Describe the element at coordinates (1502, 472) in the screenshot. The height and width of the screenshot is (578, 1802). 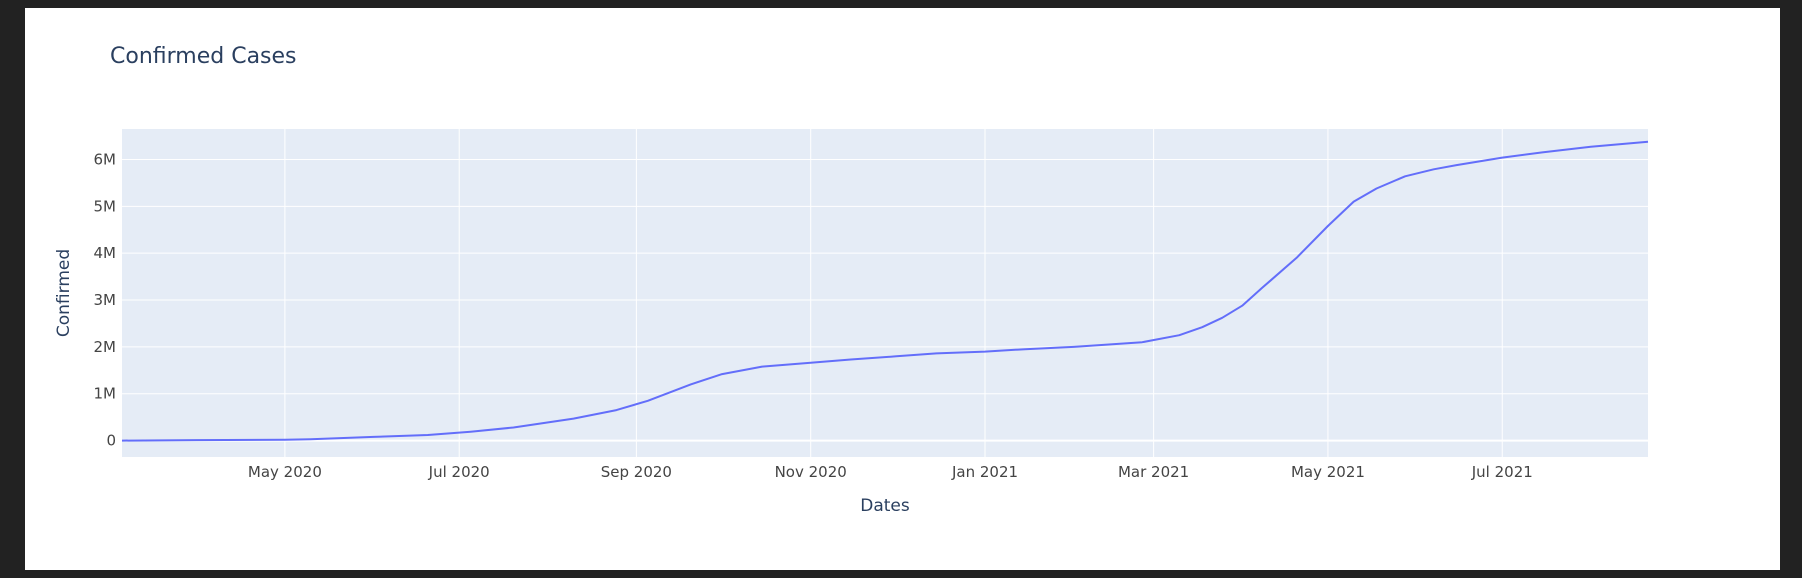
I see `x-tick-label: Jul 2021` at that location.